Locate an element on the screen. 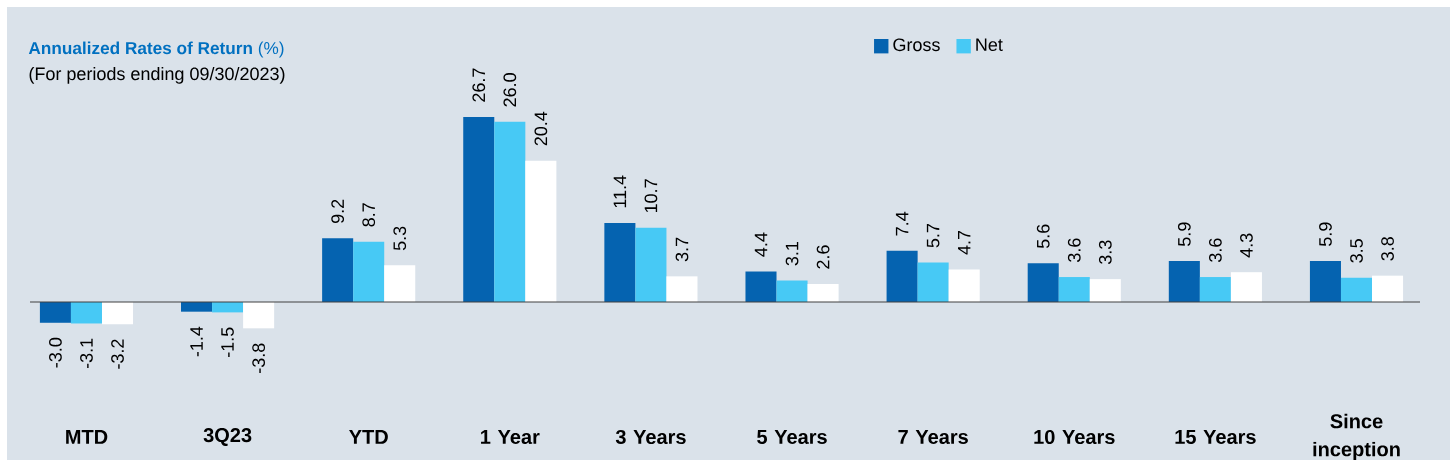 This screenshot has width=1450, height=460. legend-label: Gross is located at coordinates (916, 45).